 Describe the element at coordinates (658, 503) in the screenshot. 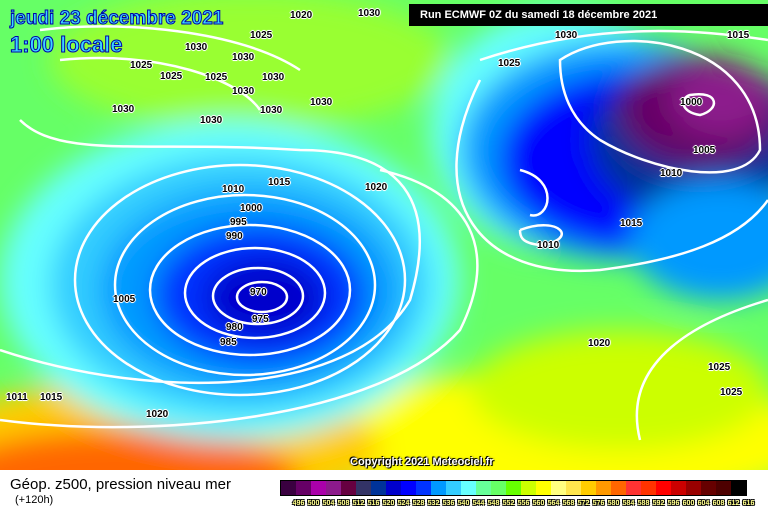

I see `color-scale-label: 592` at that location.